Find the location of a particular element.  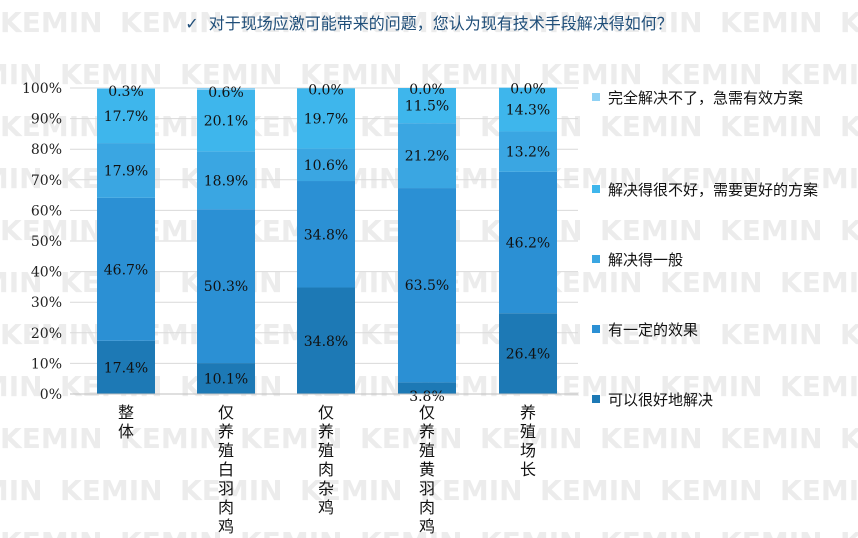

check-icon: ✓ is located at coordinates (192, 23).